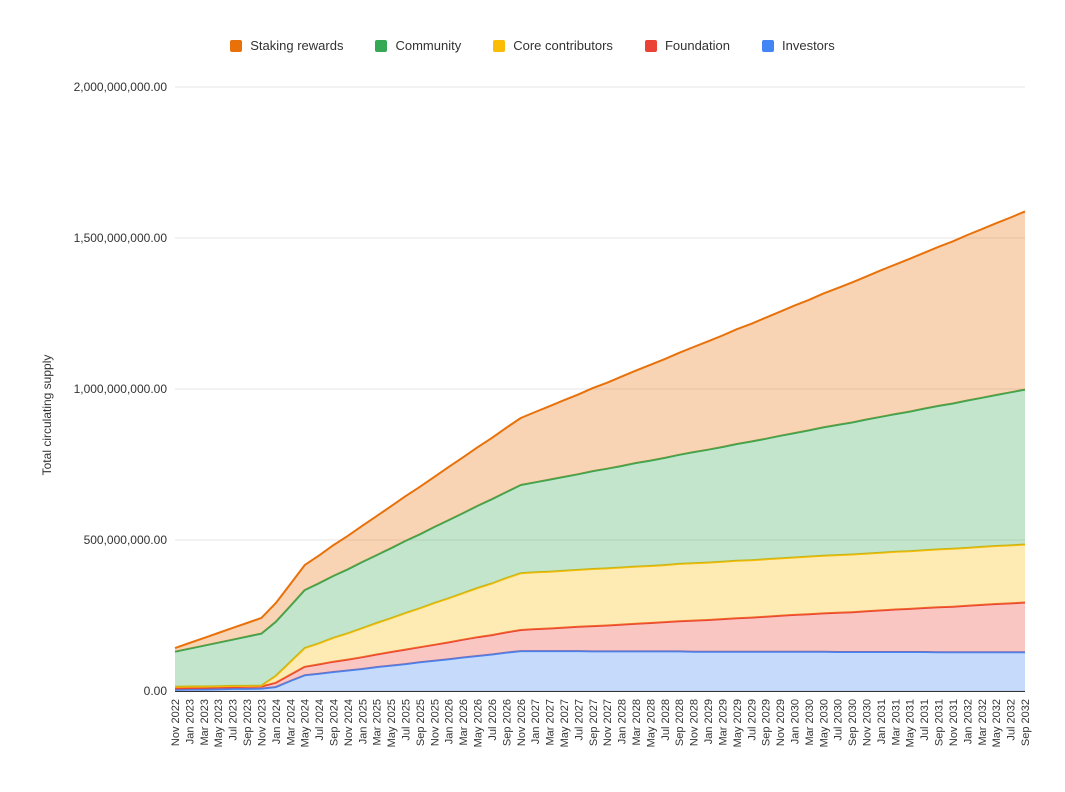  I want to click on y-tick-label: 0.00, so click(156, 691).